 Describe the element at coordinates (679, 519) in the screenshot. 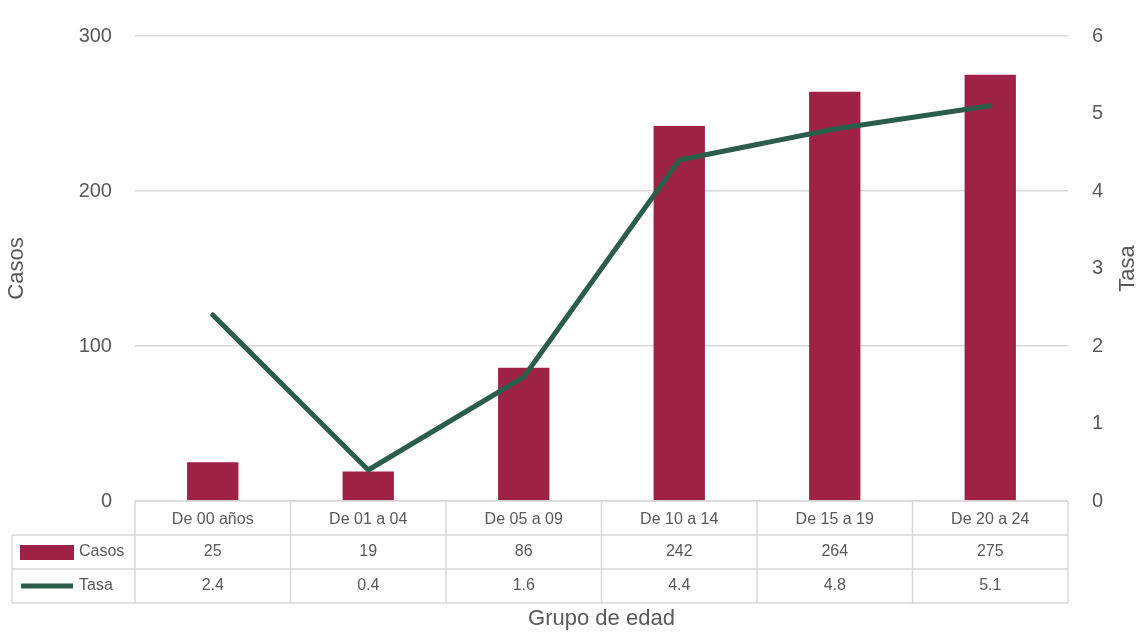

I see `x-tick-label: De 10 a 14` at that location.